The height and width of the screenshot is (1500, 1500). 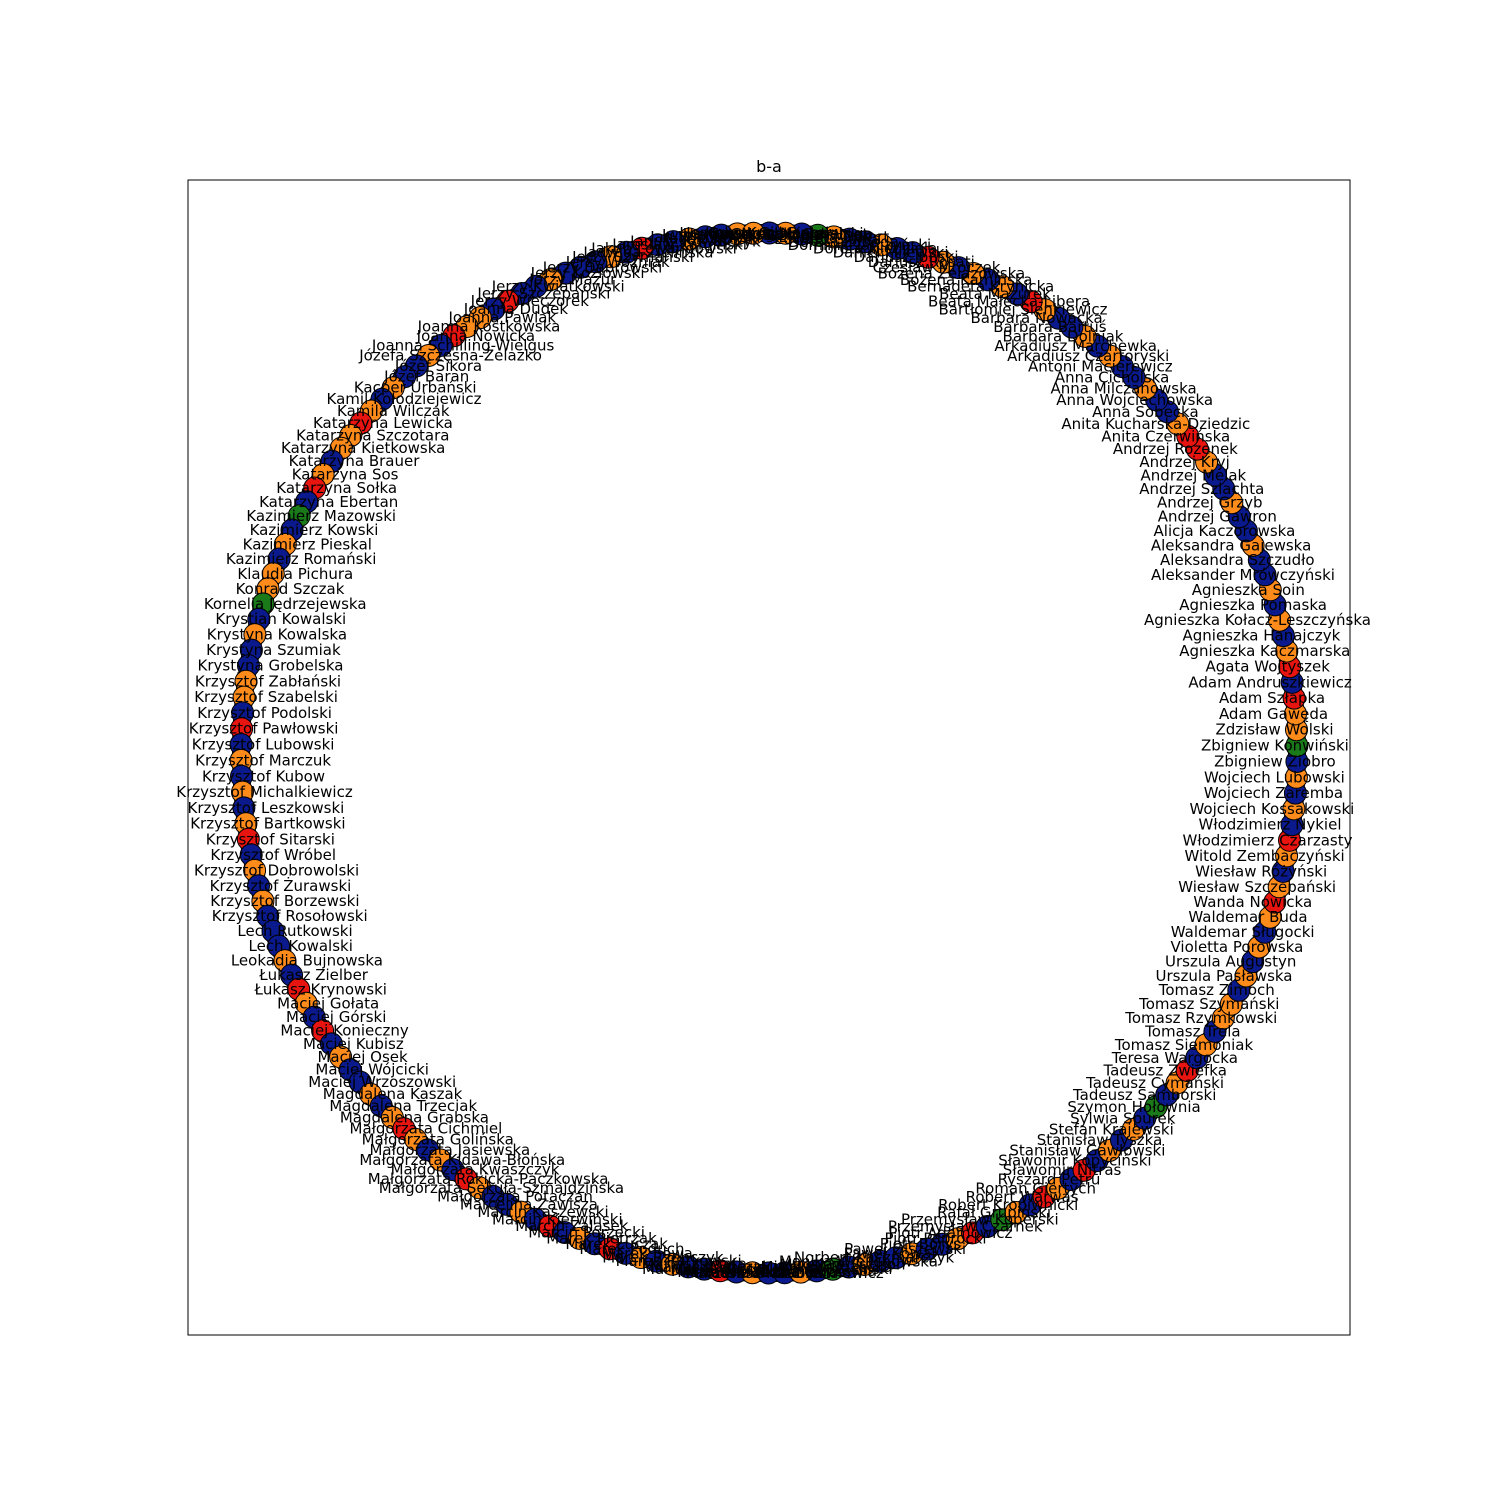 I want to click on node-label: Krystyna Szumiak, so click(x=273, y=650).